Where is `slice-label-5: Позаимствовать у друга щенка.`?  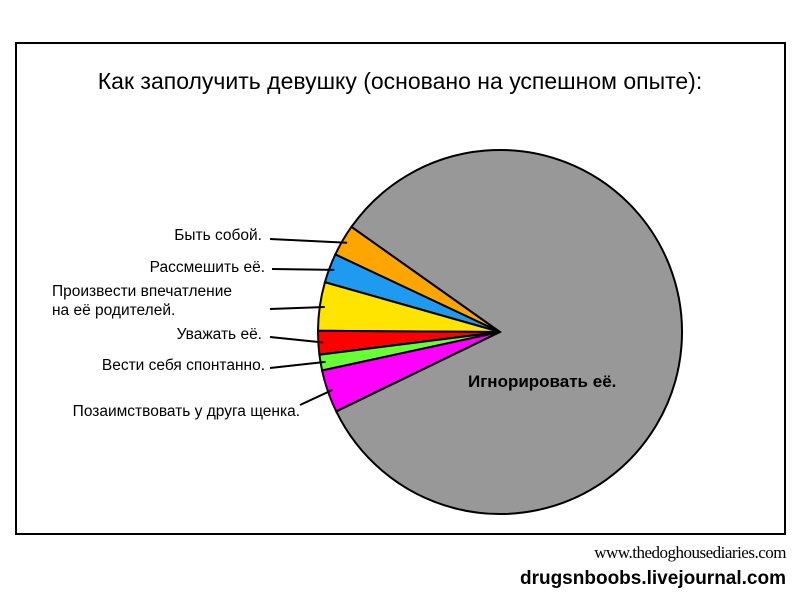
slice-label-5: Позаимствовать у друга щенка. is located at coordinates (186, 411).